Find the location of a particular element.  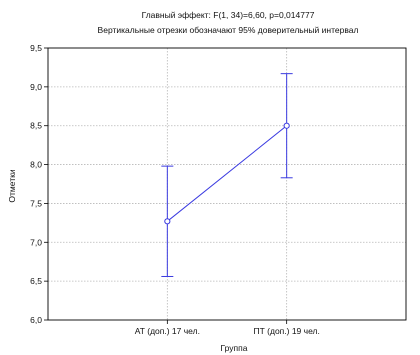

x-tick-label: АТ (доп.) 17 чел. is located at coordinates (167, 331).